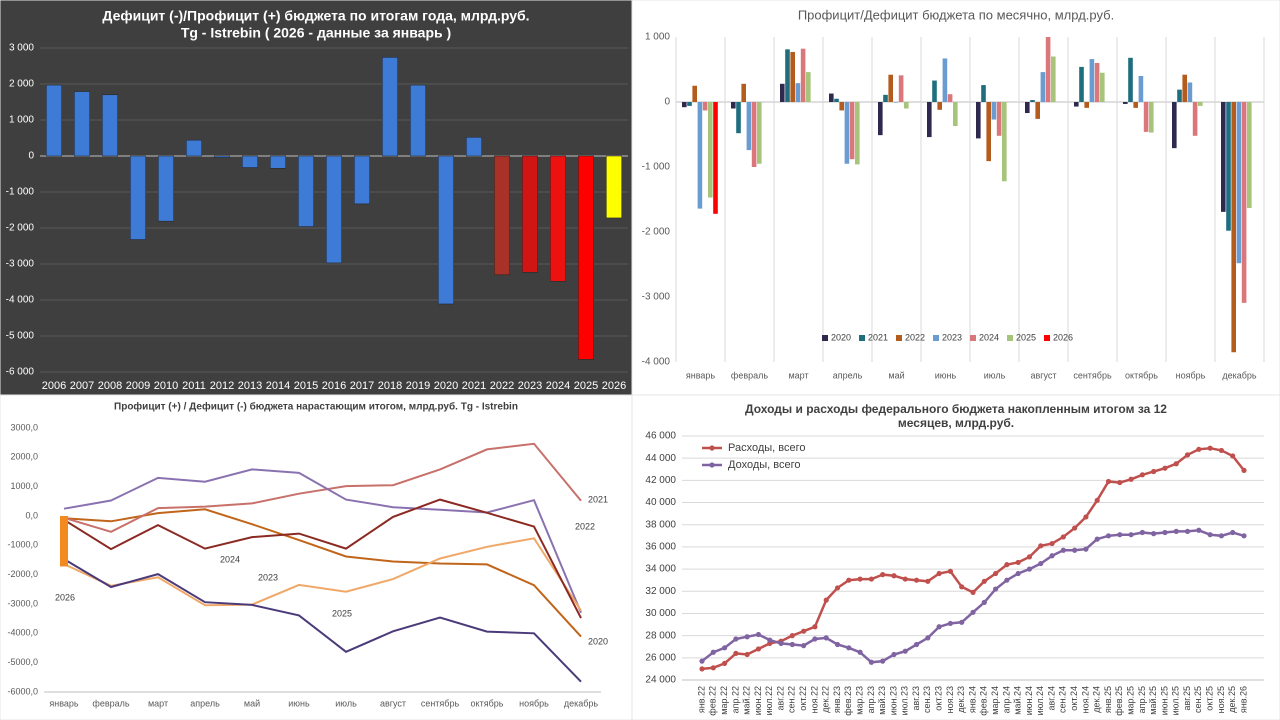 This screenshot has height=720, width=1280. I want to click on x-tick-label: 2012, so click(222, 386).